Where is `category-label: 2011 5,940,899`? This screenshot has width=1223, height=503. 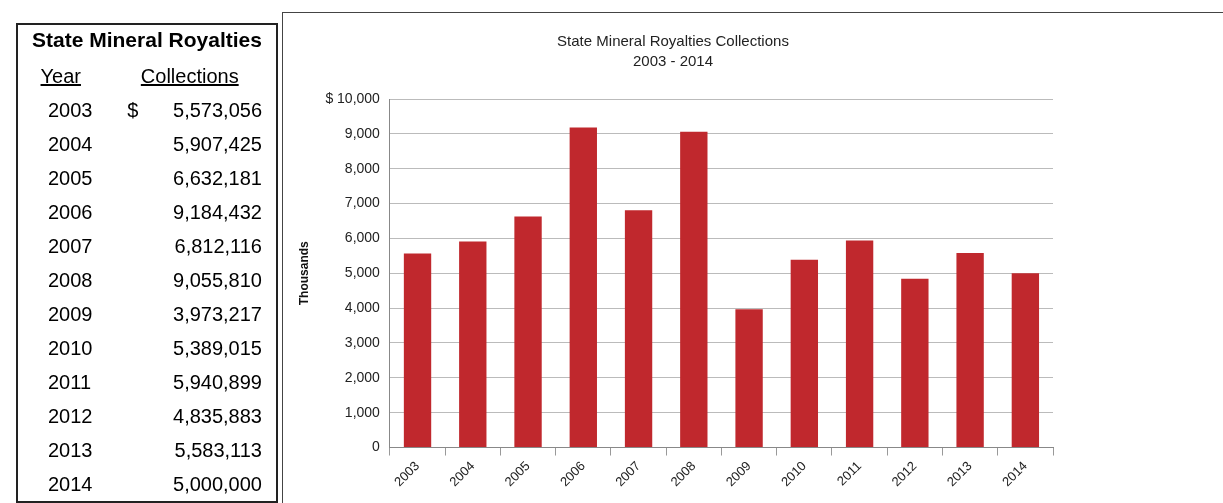 category-label: 2011 5,940,899 is located at coordinates (155, 381).